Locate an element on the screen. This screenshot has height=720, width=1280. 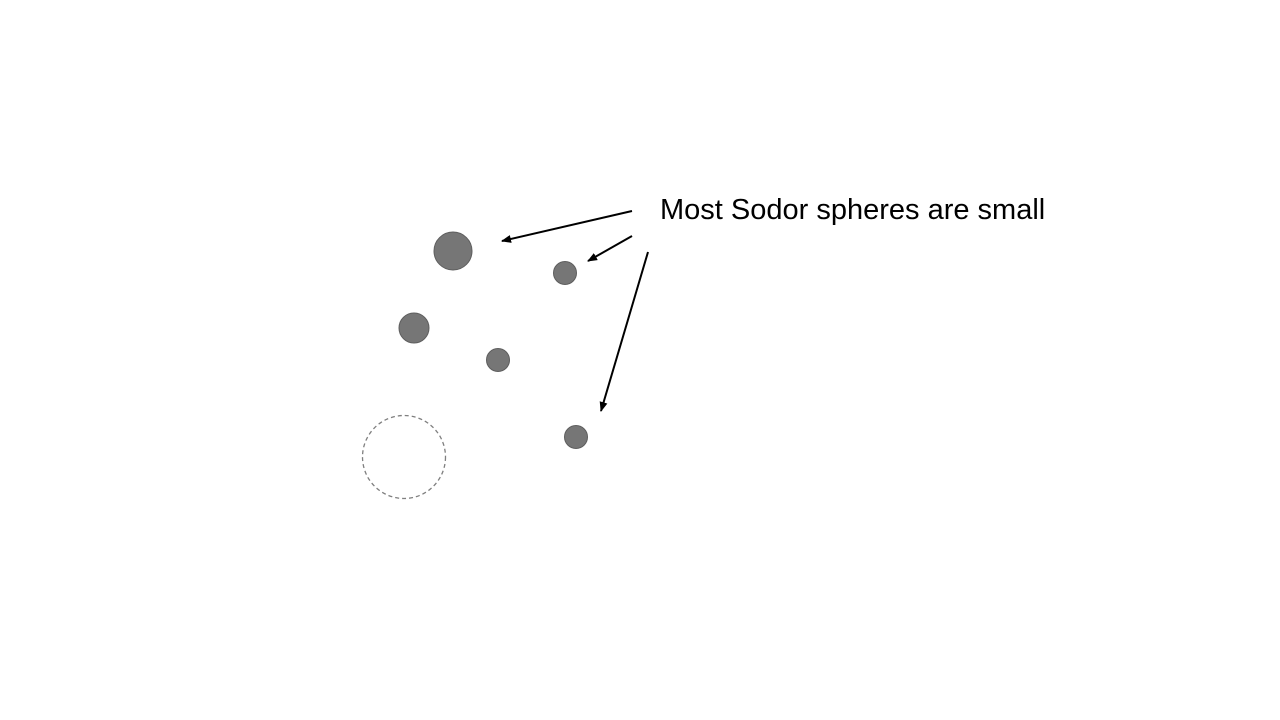
arrow-to-lower-right-sphere is located at coordinates (624, 331).